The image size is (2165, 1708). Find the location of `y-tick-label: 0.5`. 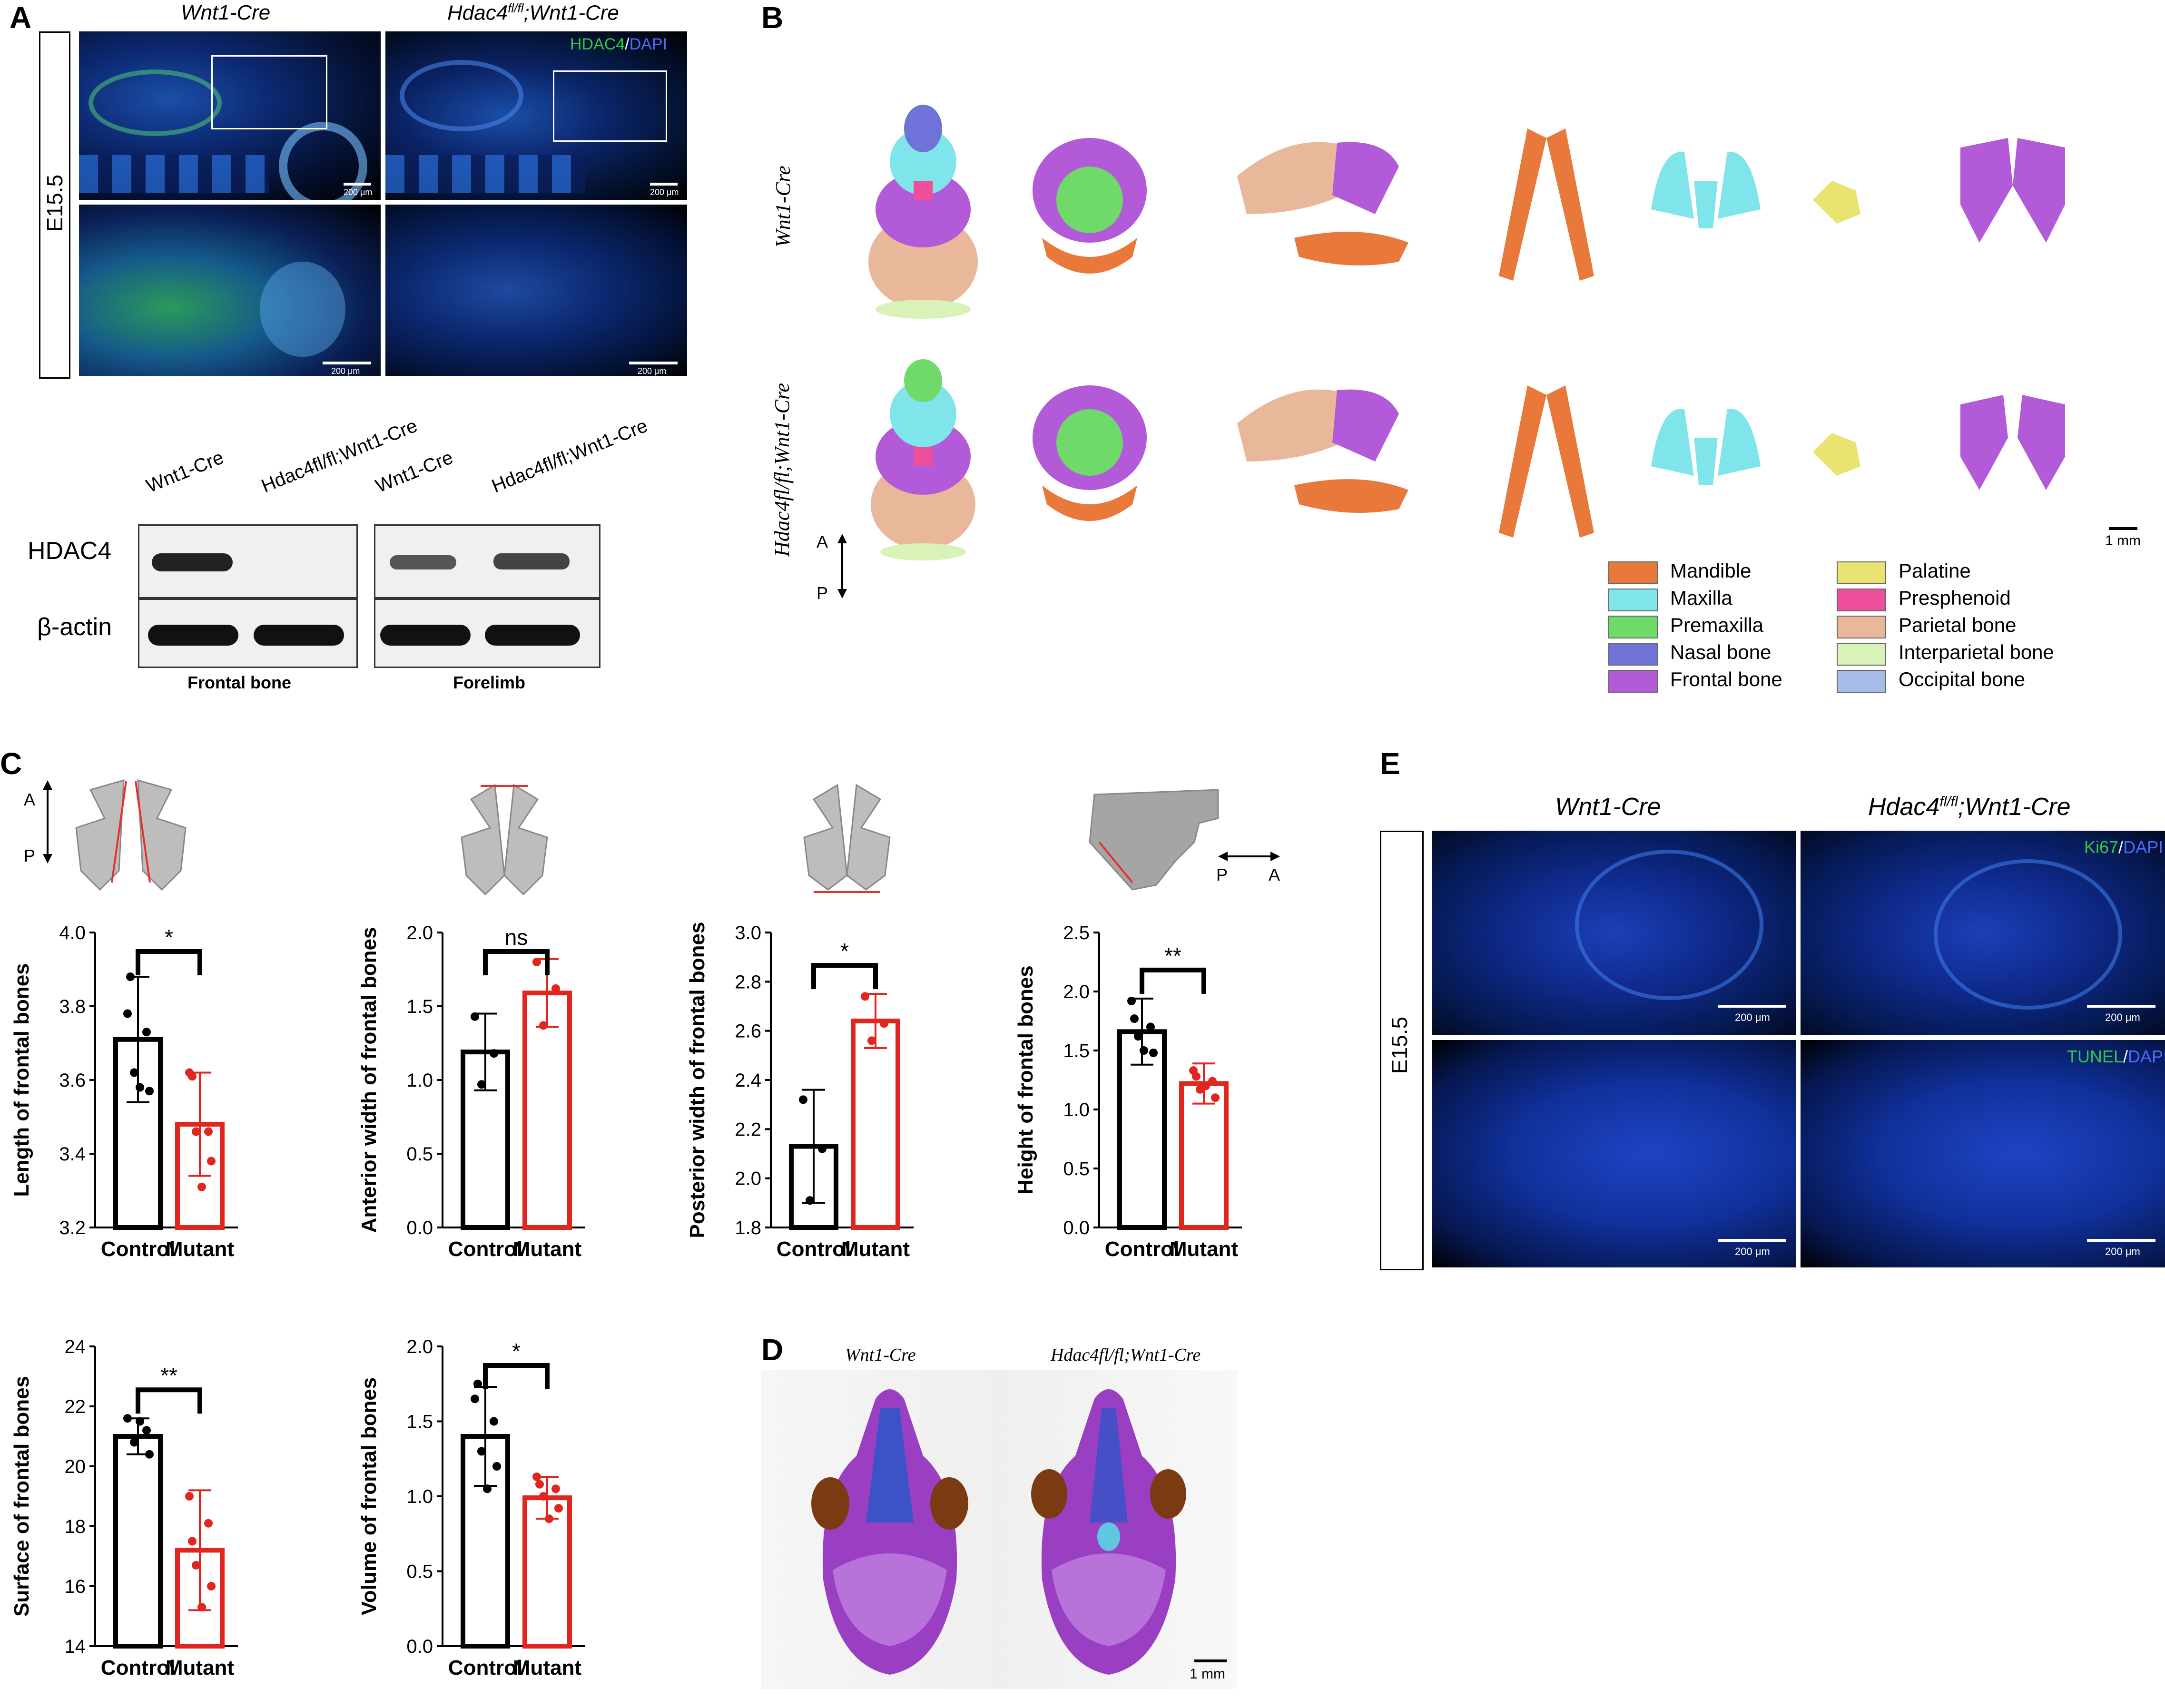

y-tick-label: 0.5 is located at coordinates (1076, 1168).